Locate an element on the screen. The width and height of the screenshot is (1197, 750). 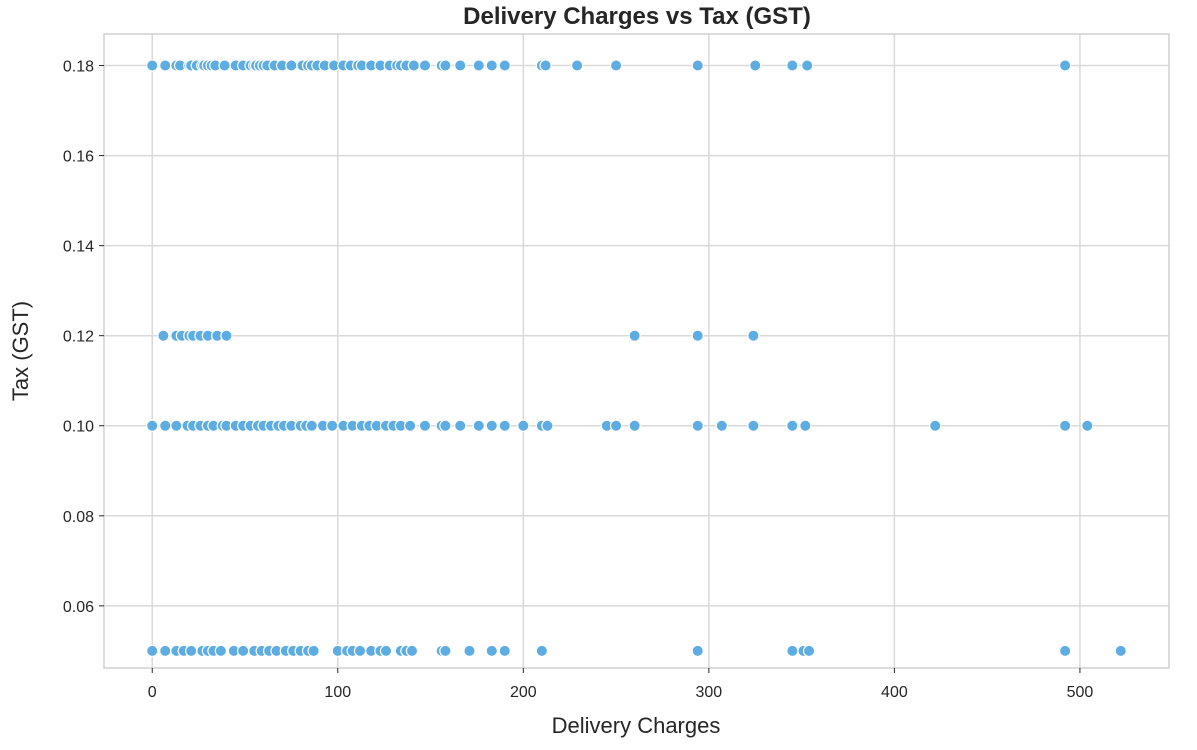
y-tick-label: 0.12 is located at coordinates (78, 337).